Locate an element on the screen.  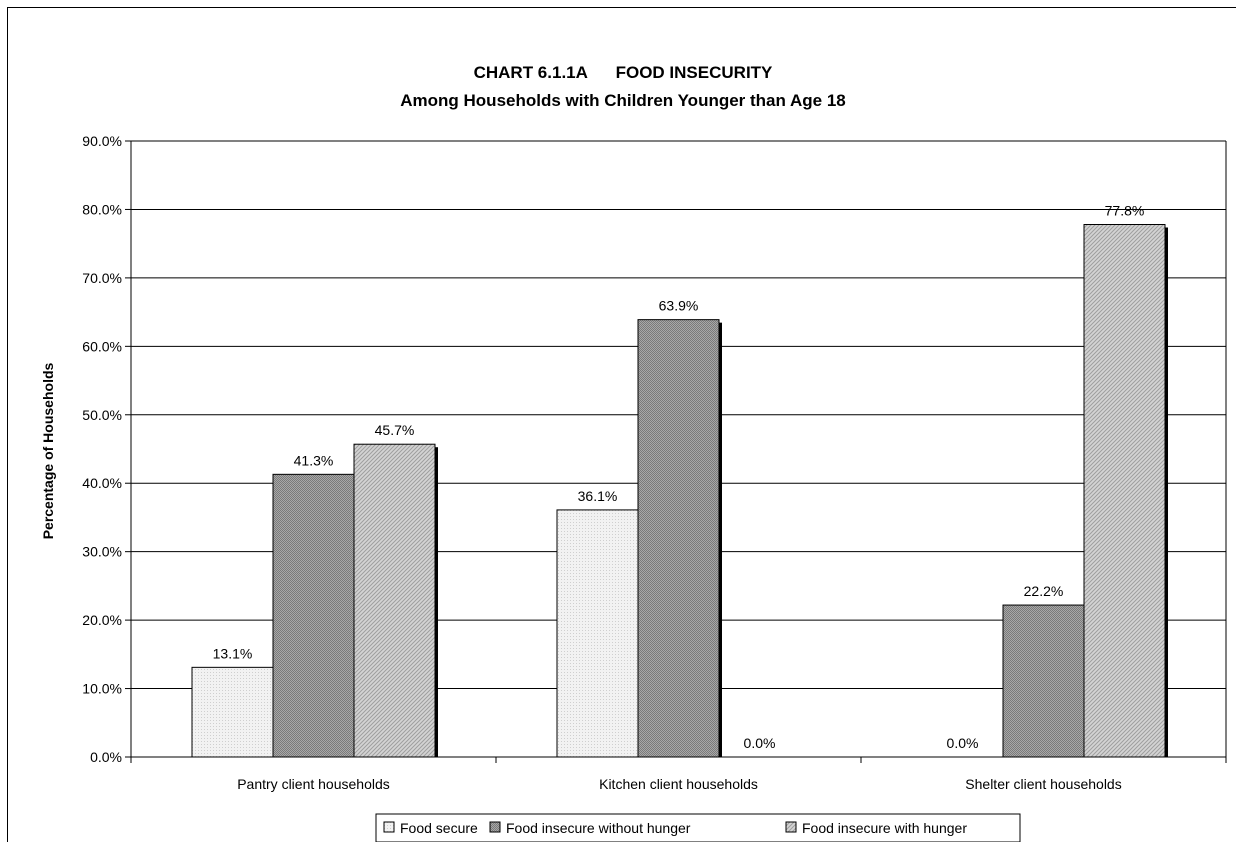
chart-title: CHART 6.1.1A FOOD INSECURITY is located at coordinates (623, 72).